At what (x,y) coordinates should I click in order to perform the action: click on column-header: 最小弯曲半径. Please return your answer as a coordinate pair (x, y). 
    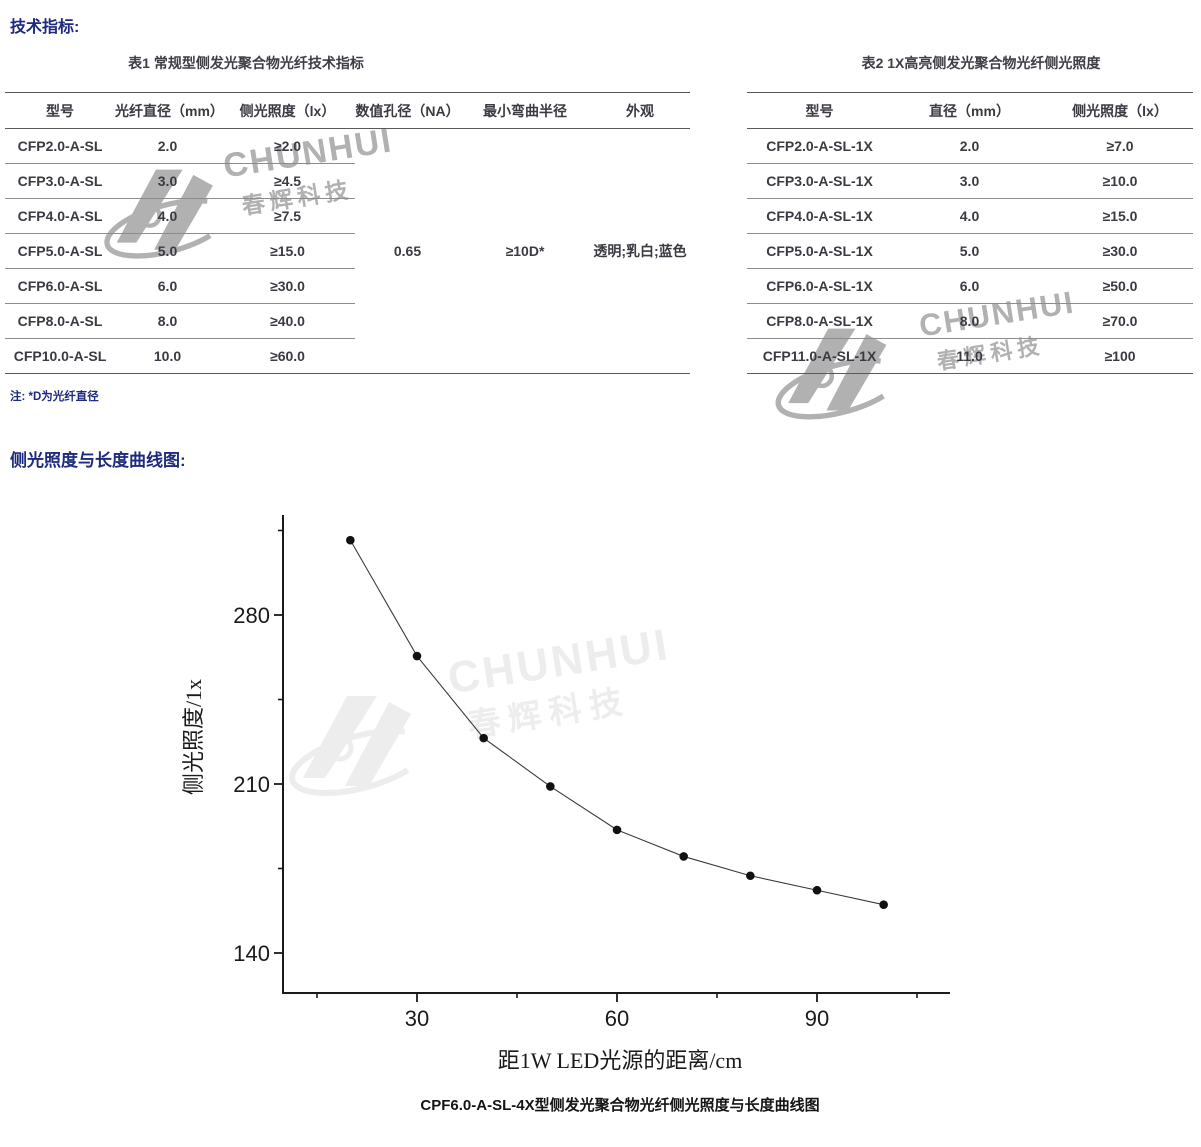
    Looking at the image, I should click on (525, 110).